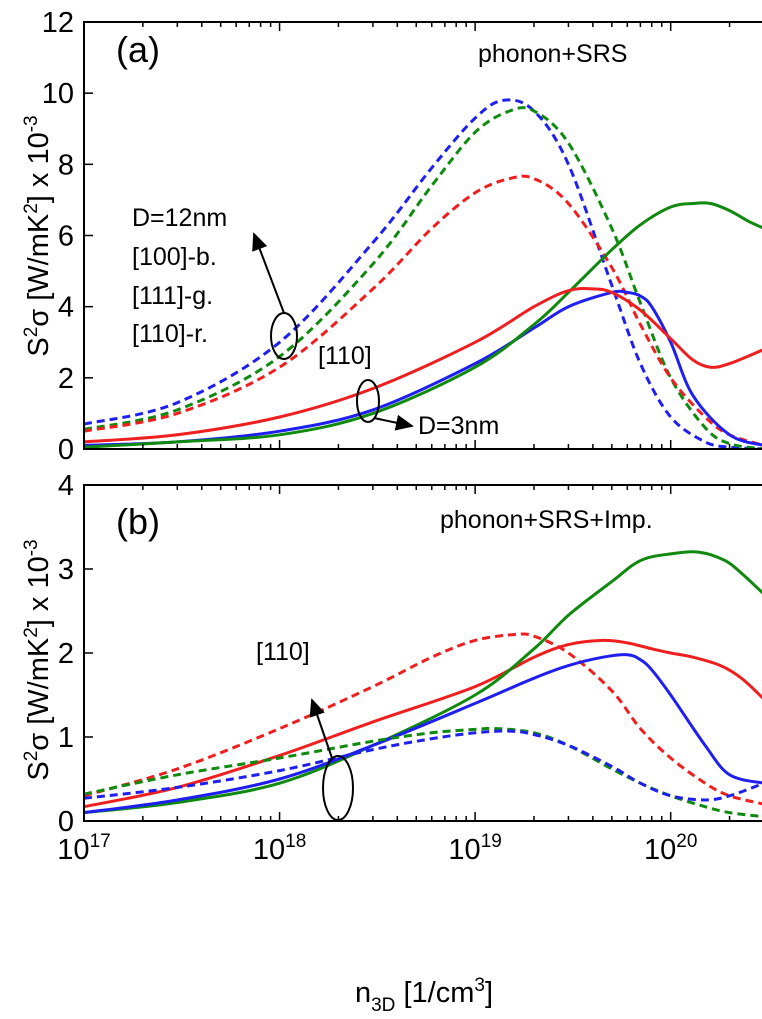 This screenshot has width=762, height=1019. Describe the element at coordinates (66, 738) in the screenshot. I see `y-tick-label: 1` at that location.